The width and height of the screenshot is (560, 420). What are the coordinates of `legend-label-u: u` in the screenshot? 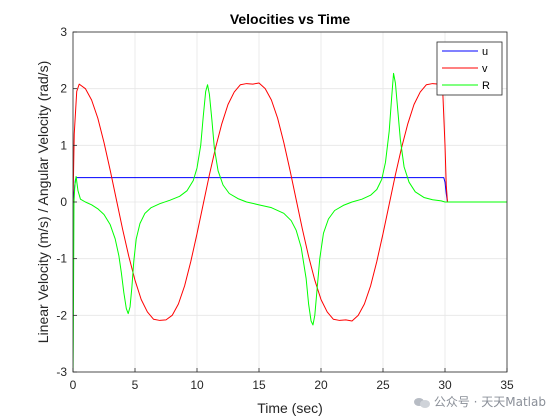 It's located at (485, 52).